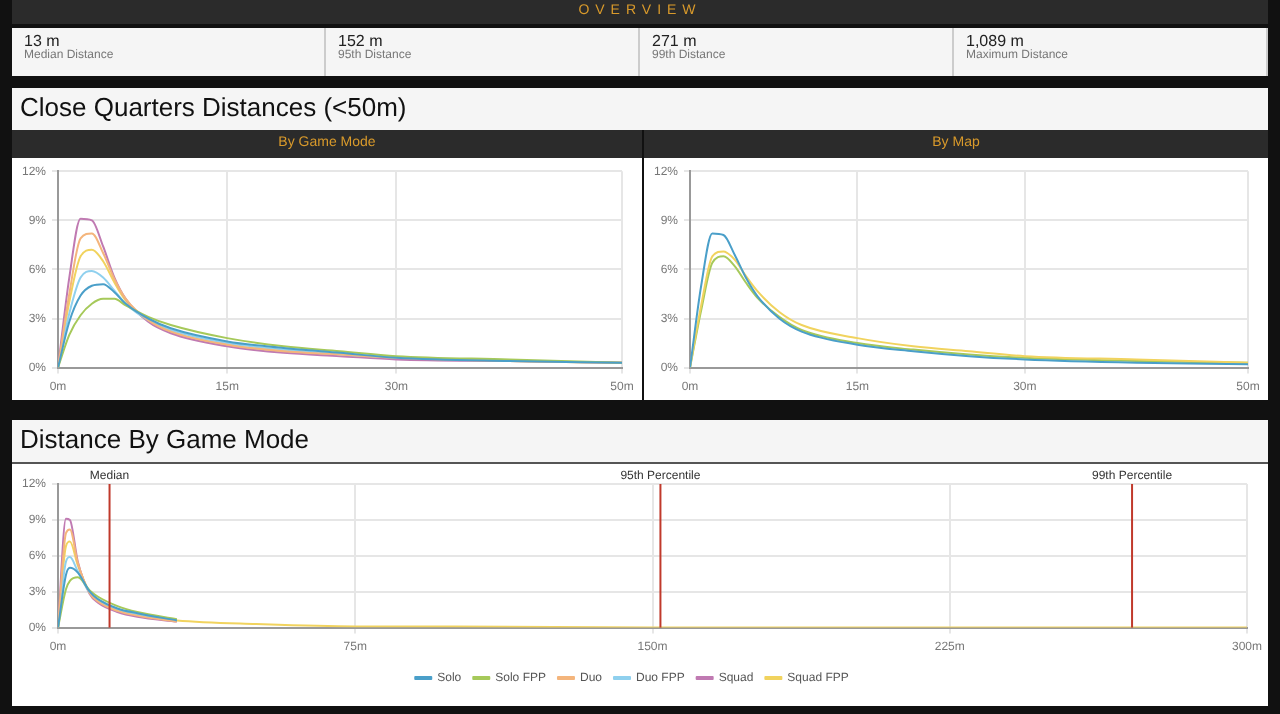  Describe the element at coordinates (995, 41) in the screenshot. I see `text: 1,089 m` at that location.